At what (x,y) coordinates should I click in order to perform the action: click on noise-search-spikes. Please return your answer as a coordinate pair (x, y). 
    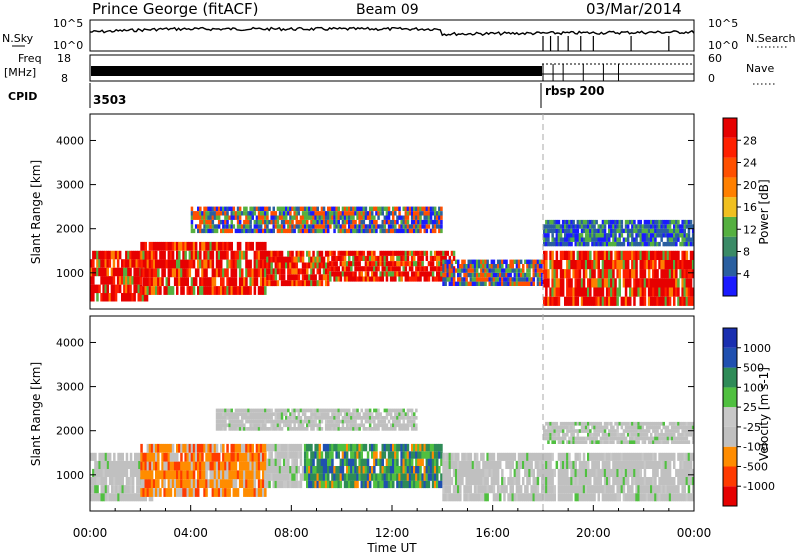
    Looking at the image, I should click on (606, 43).